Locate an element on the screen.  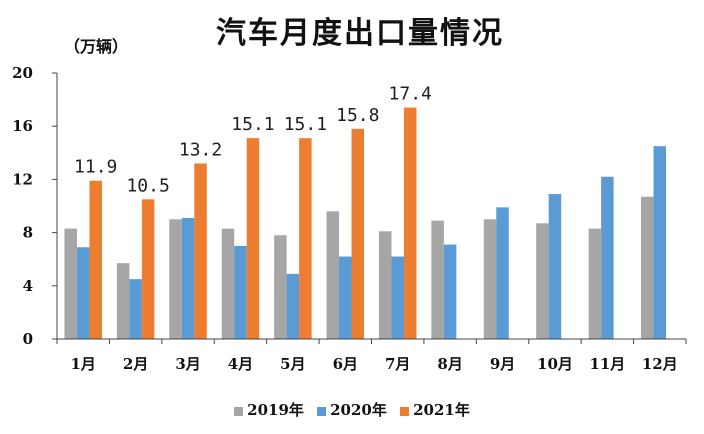
data-label-5月: 15.1 is located at coordinates (305, 124).